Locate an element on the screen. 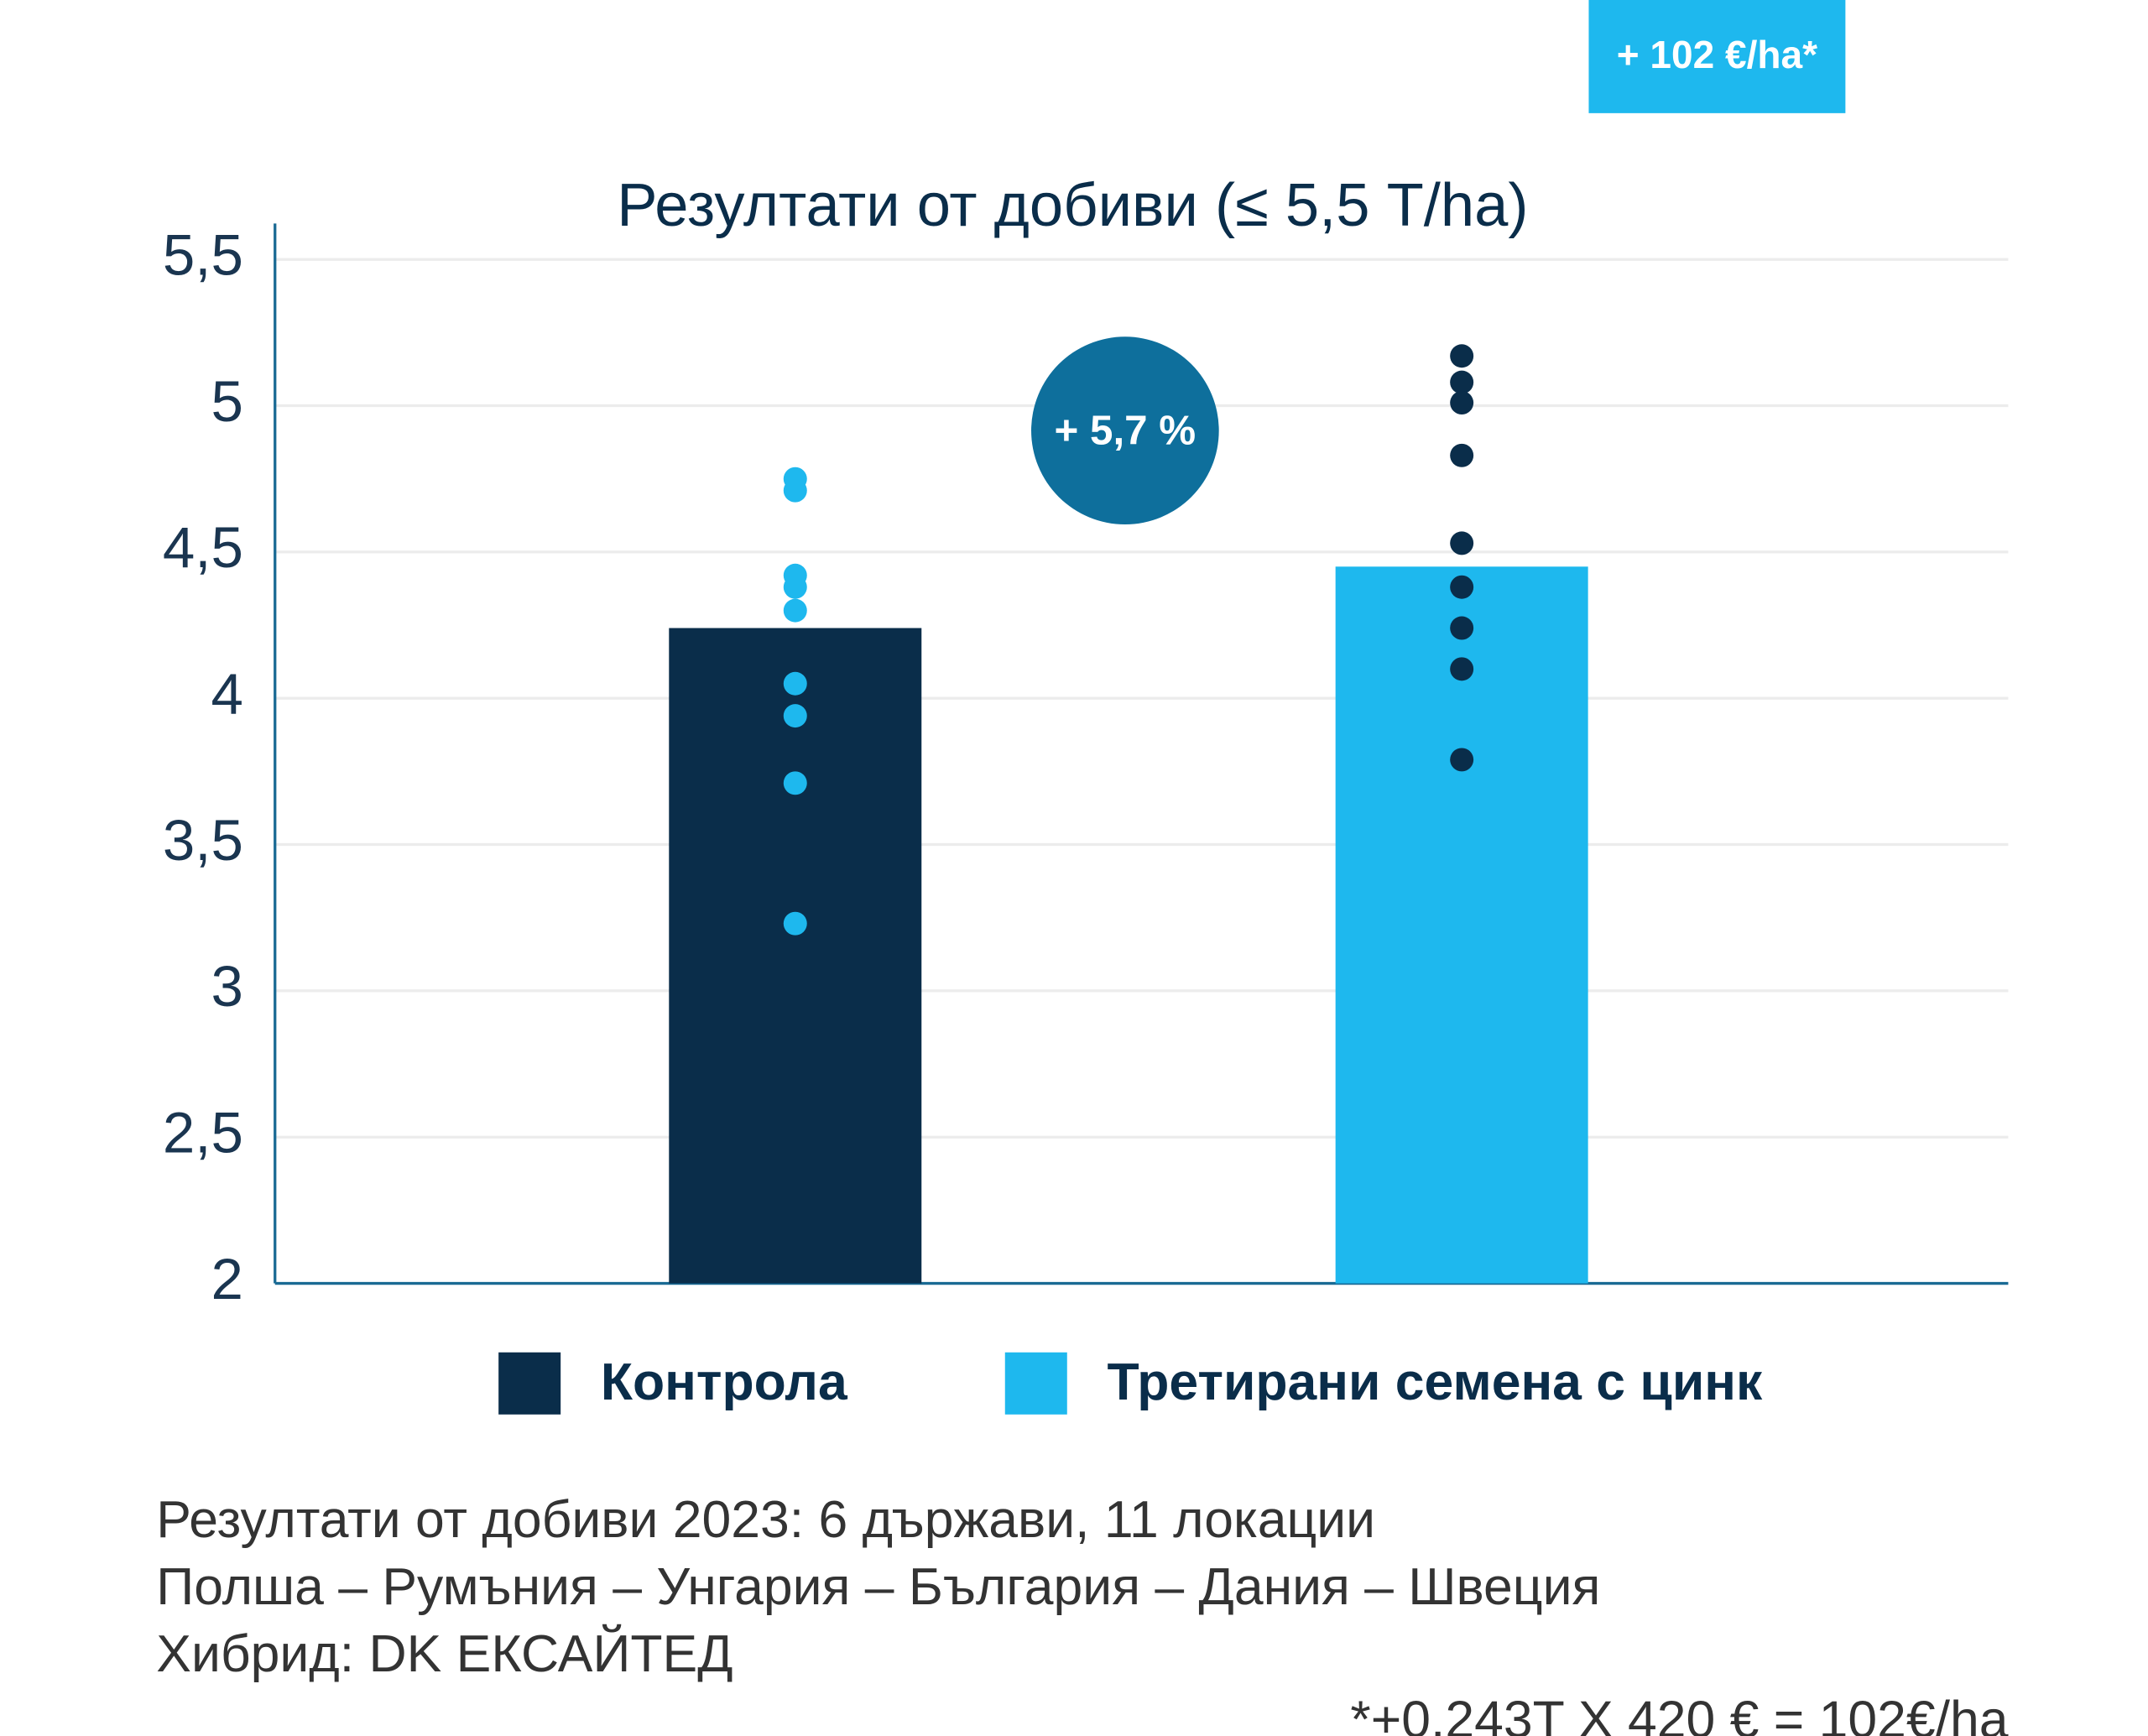  y-tick-label: 2,5 is located at coordinates (203, 1132).